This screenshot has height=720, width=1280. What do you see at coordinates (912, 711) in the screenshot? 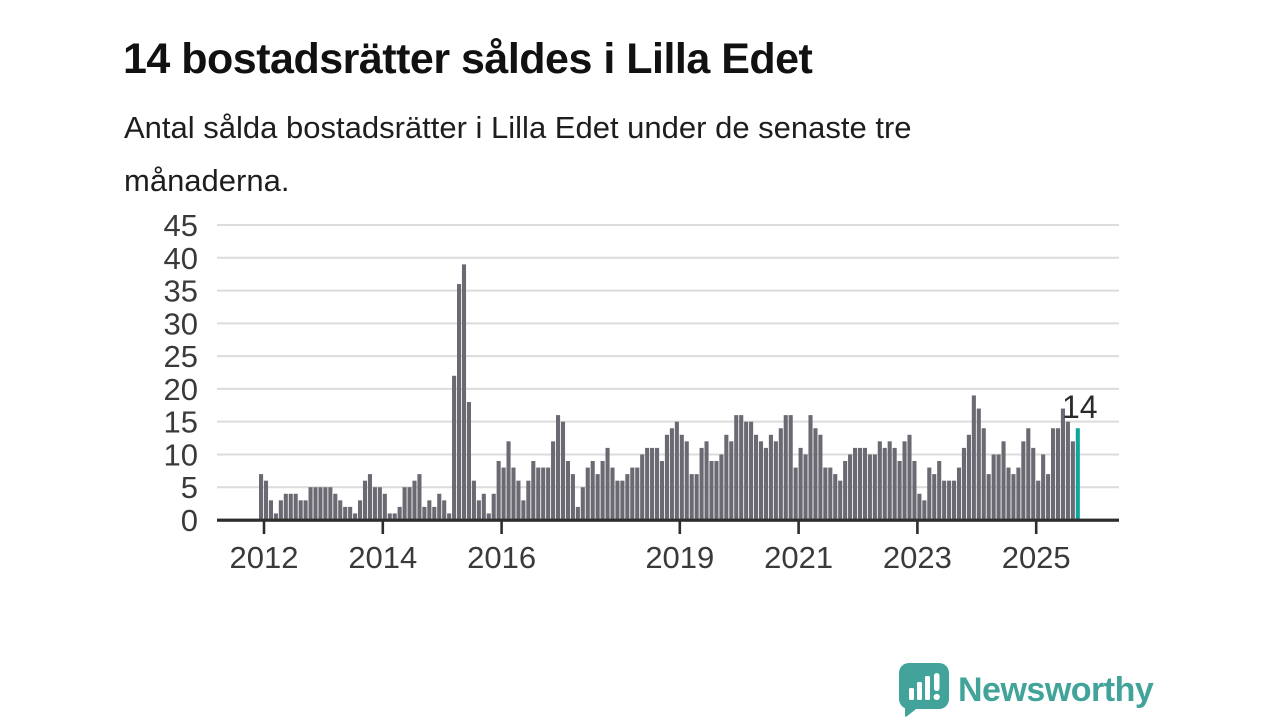
I see `logo-bubble-tail` at bounding box center [912, 711].